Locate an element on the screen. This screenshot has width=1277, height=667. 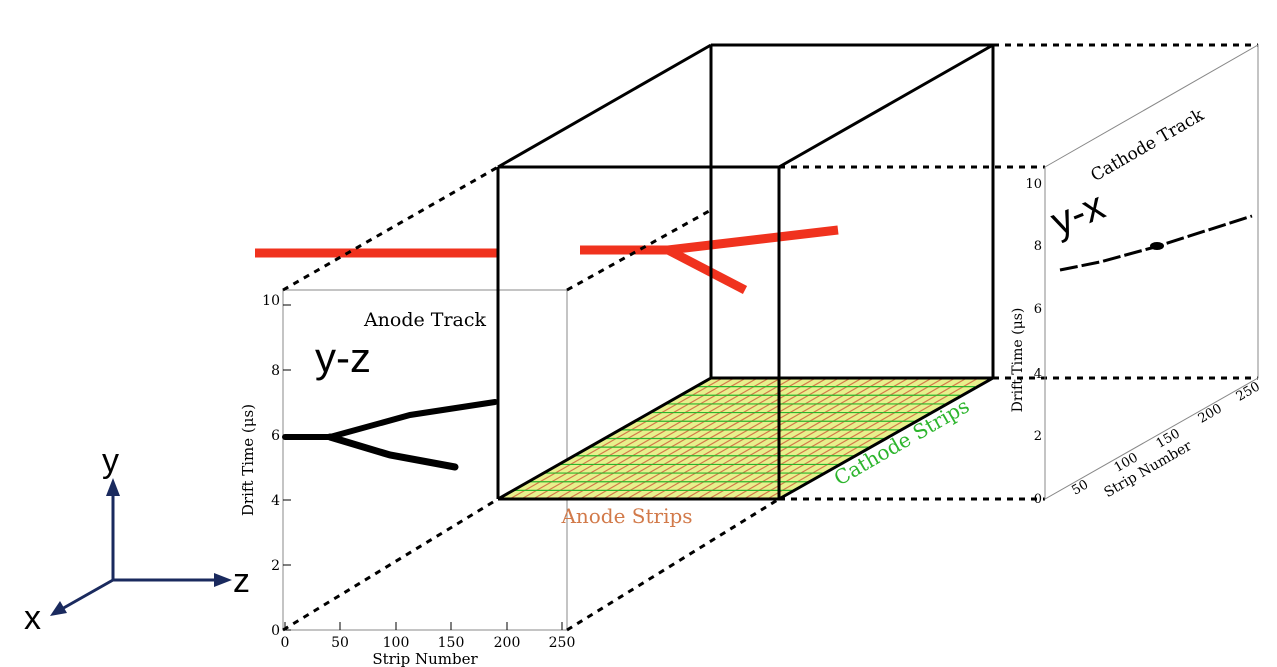
y-axis-label: y is located at coordinates (110, 461).